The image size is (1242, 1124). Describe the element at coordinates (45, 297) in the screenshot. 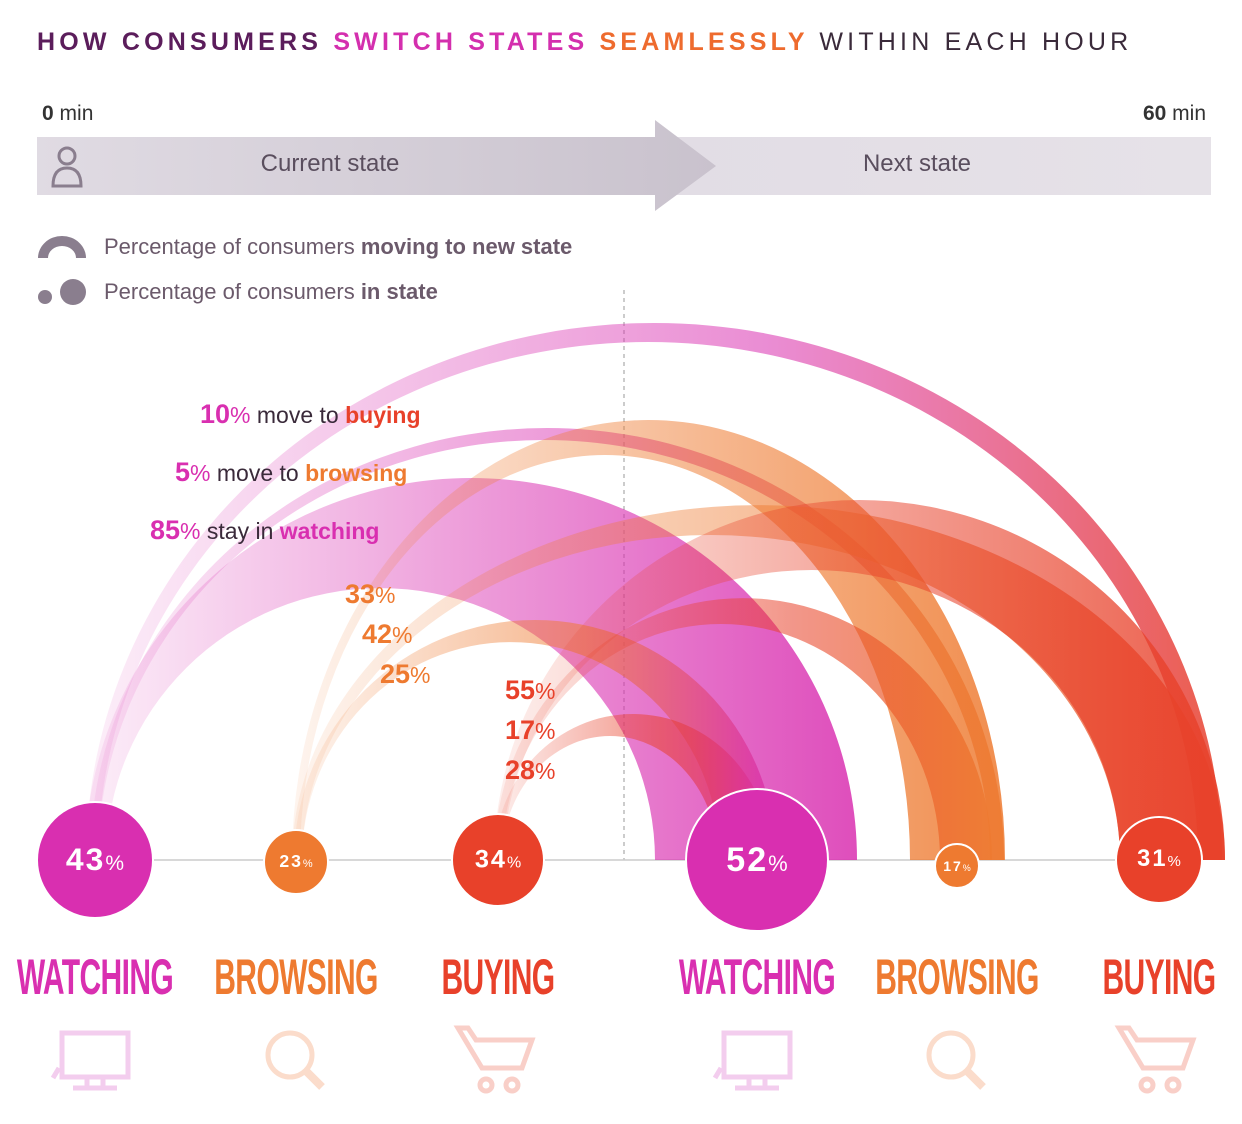

I see `dot-small-icon` at that location.